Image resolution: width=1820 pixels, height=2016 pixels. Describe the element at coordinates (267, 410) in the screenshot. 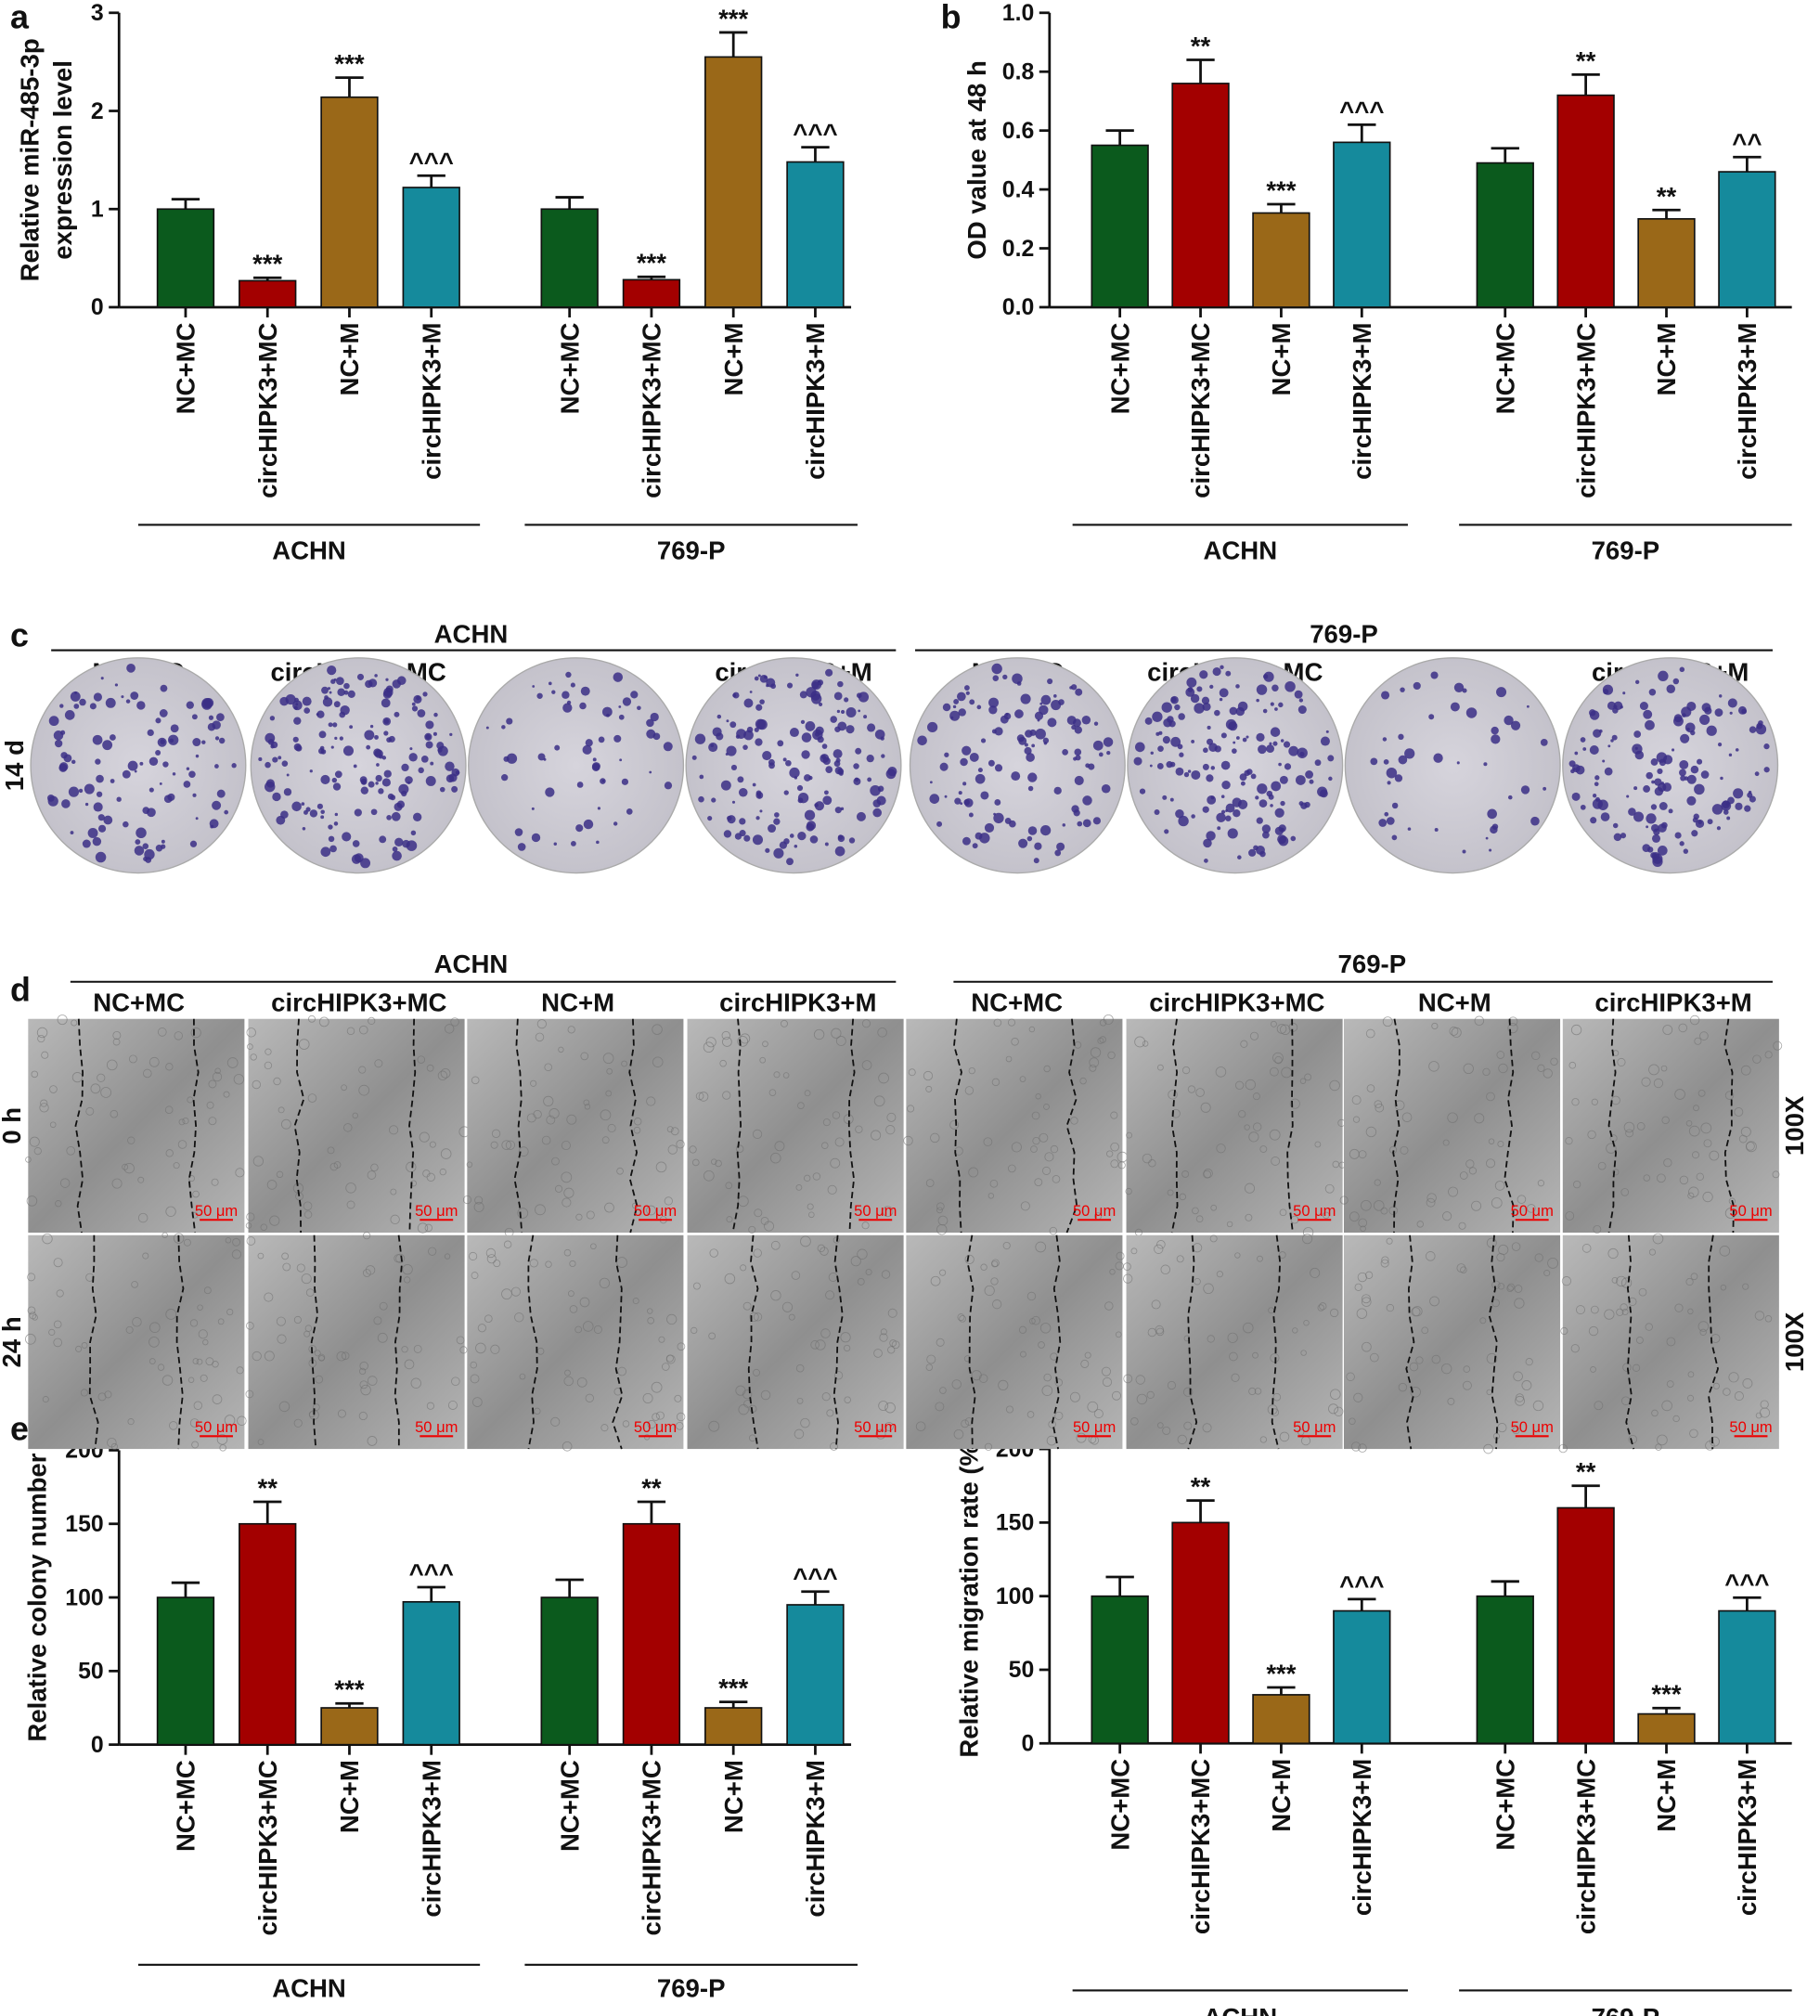

I see `x-tick-label: circHIPK3+MC` at that location.